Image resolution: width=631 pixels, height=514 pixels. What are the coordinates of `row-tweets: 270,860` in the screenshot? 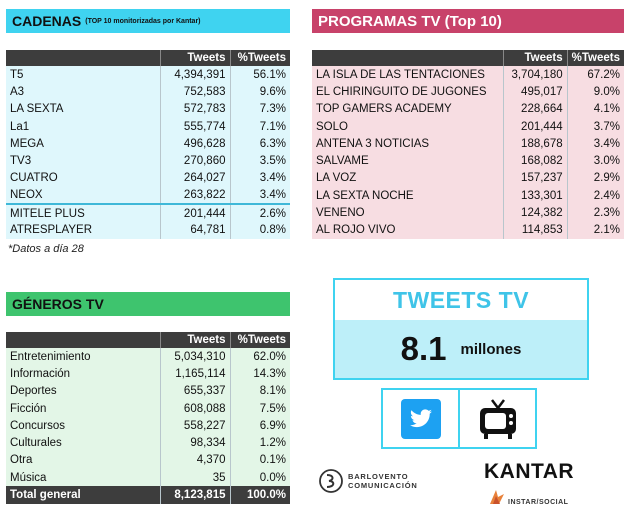 It's located at (195, 161).